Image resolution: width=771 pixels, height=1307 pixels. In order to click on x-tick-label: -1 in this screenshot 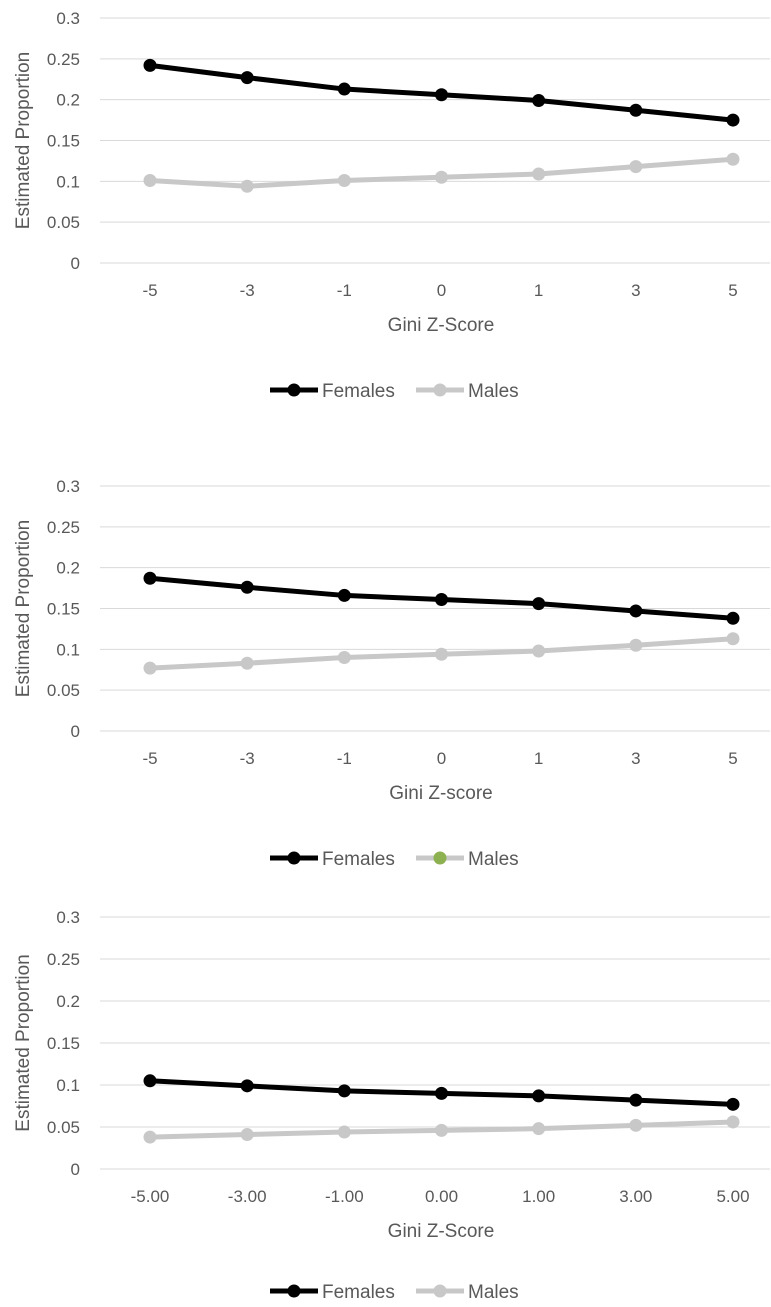, I will do `click(344, 290)`.